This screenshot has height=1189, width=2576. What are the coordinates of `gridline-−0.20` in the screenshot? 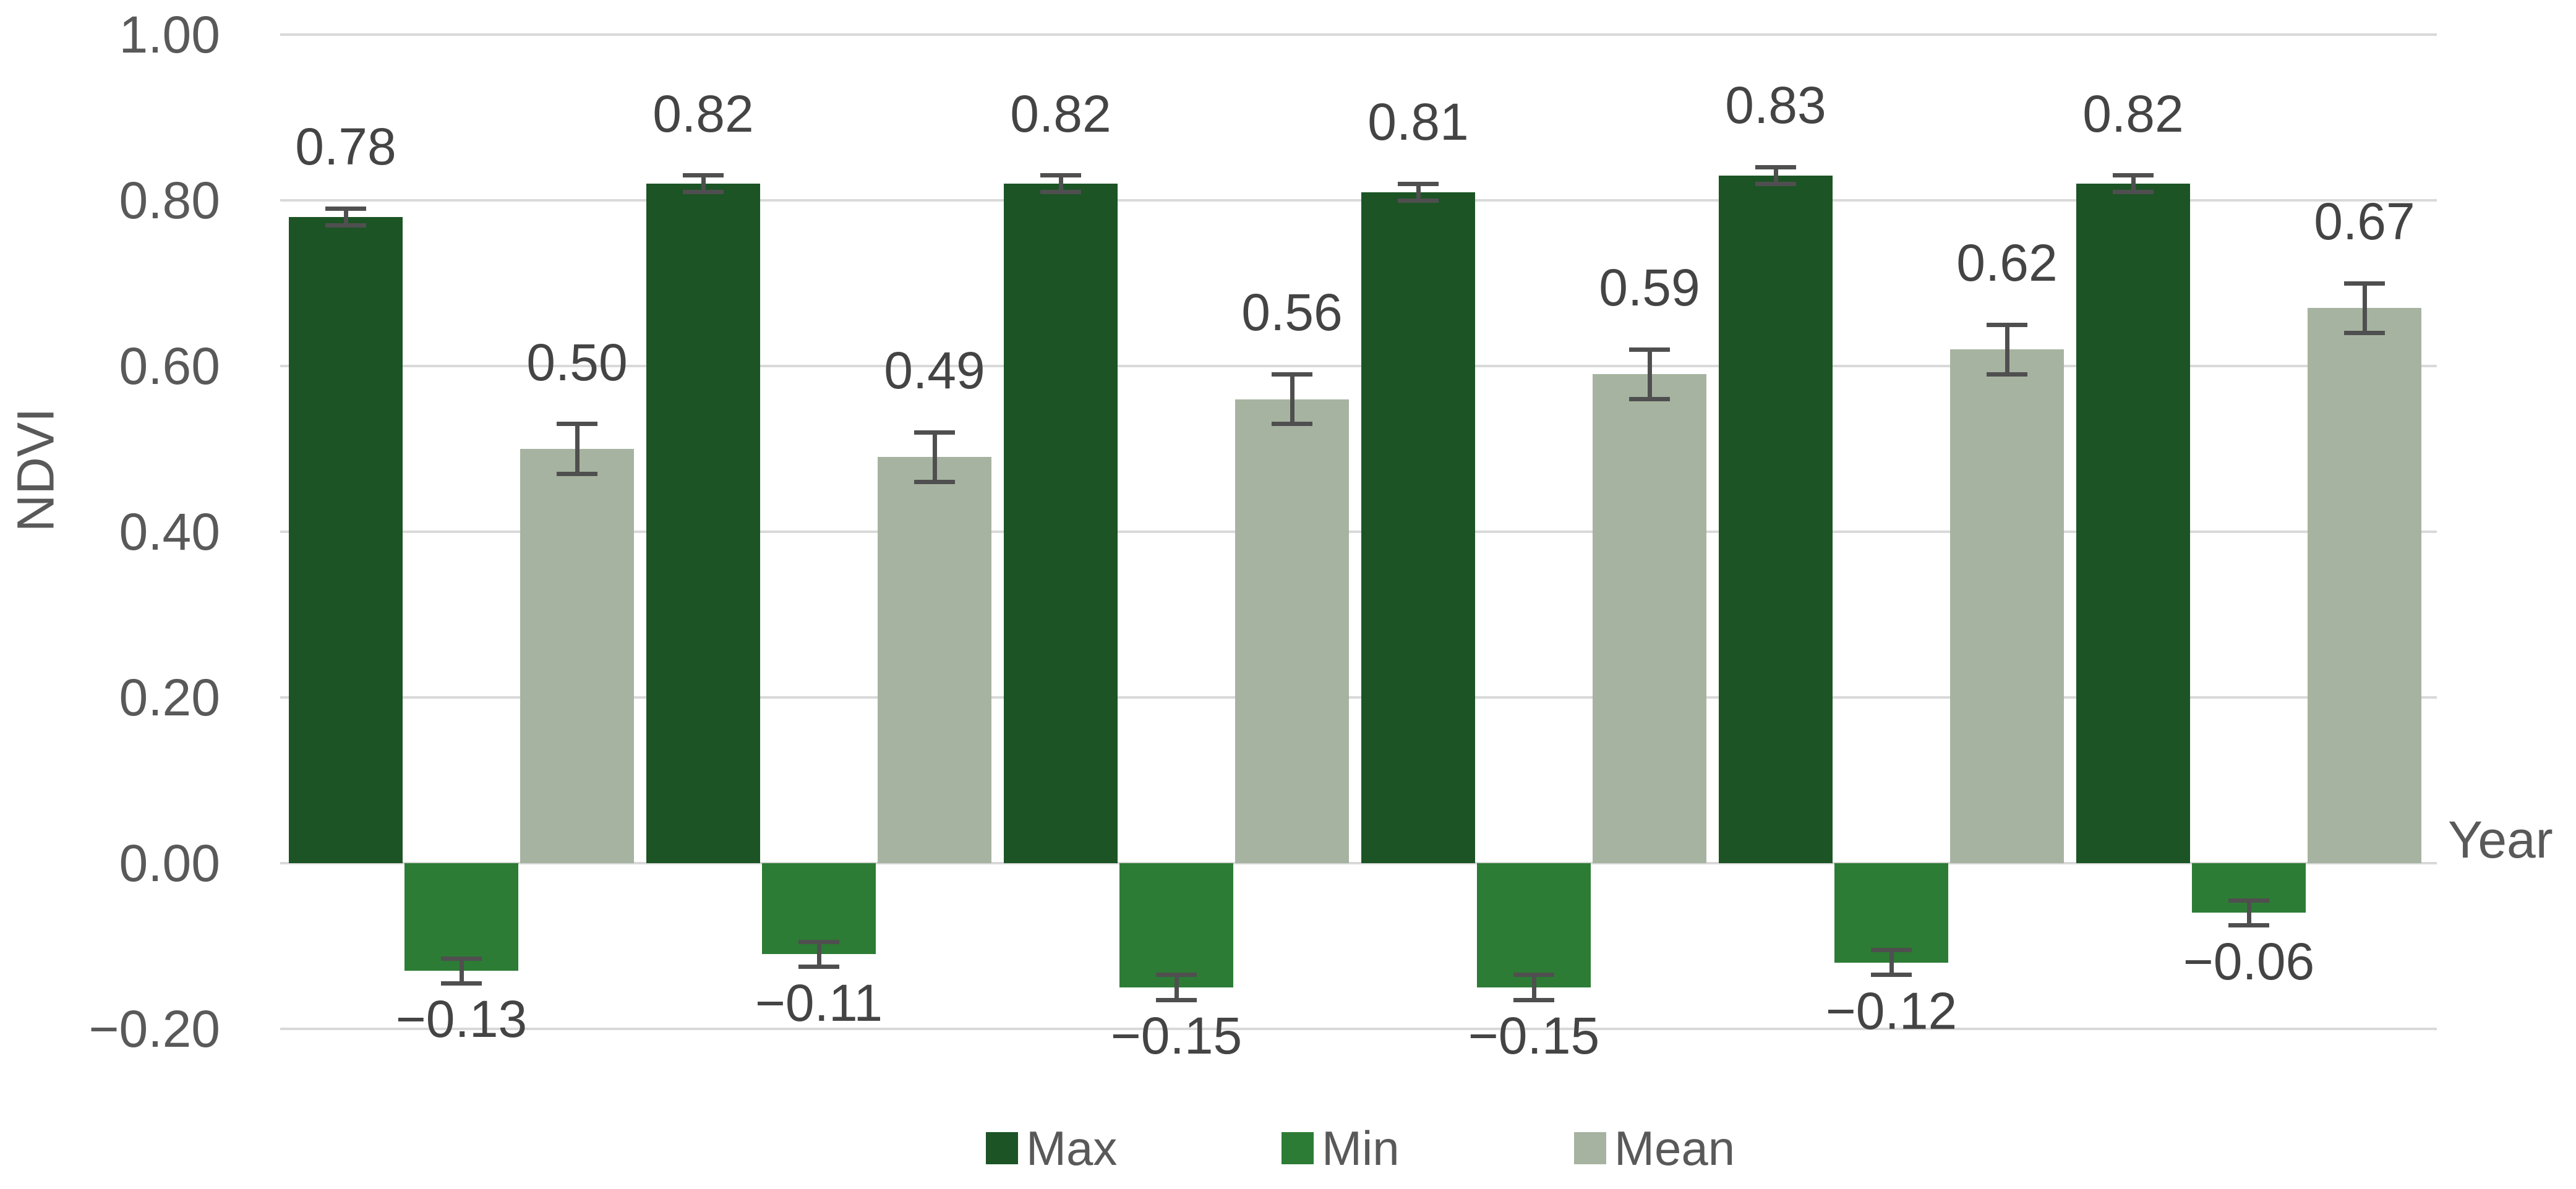 It's located at (1358, 1029).